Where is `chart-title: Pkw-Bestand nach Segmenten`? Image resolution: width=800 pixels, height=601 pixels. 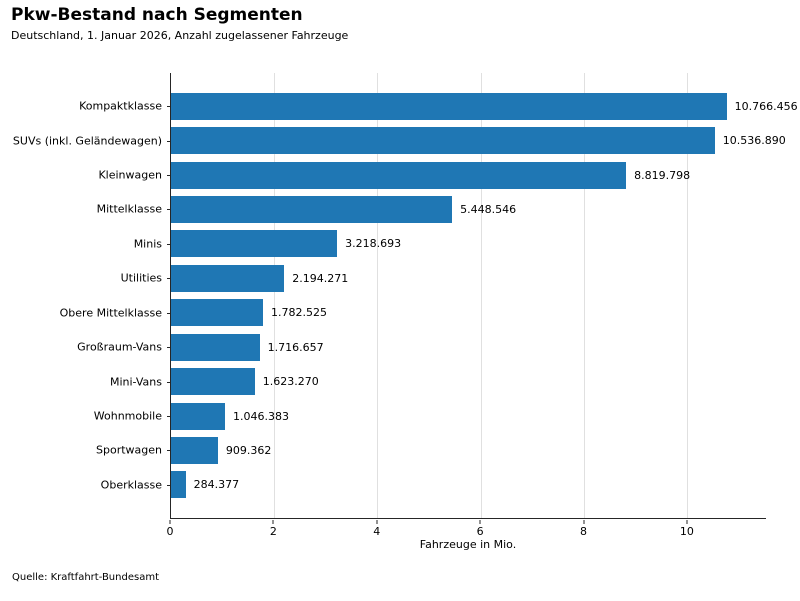
chart-title: Pkw-Bestand nach Segmenten is located at coordinates (157, 15).